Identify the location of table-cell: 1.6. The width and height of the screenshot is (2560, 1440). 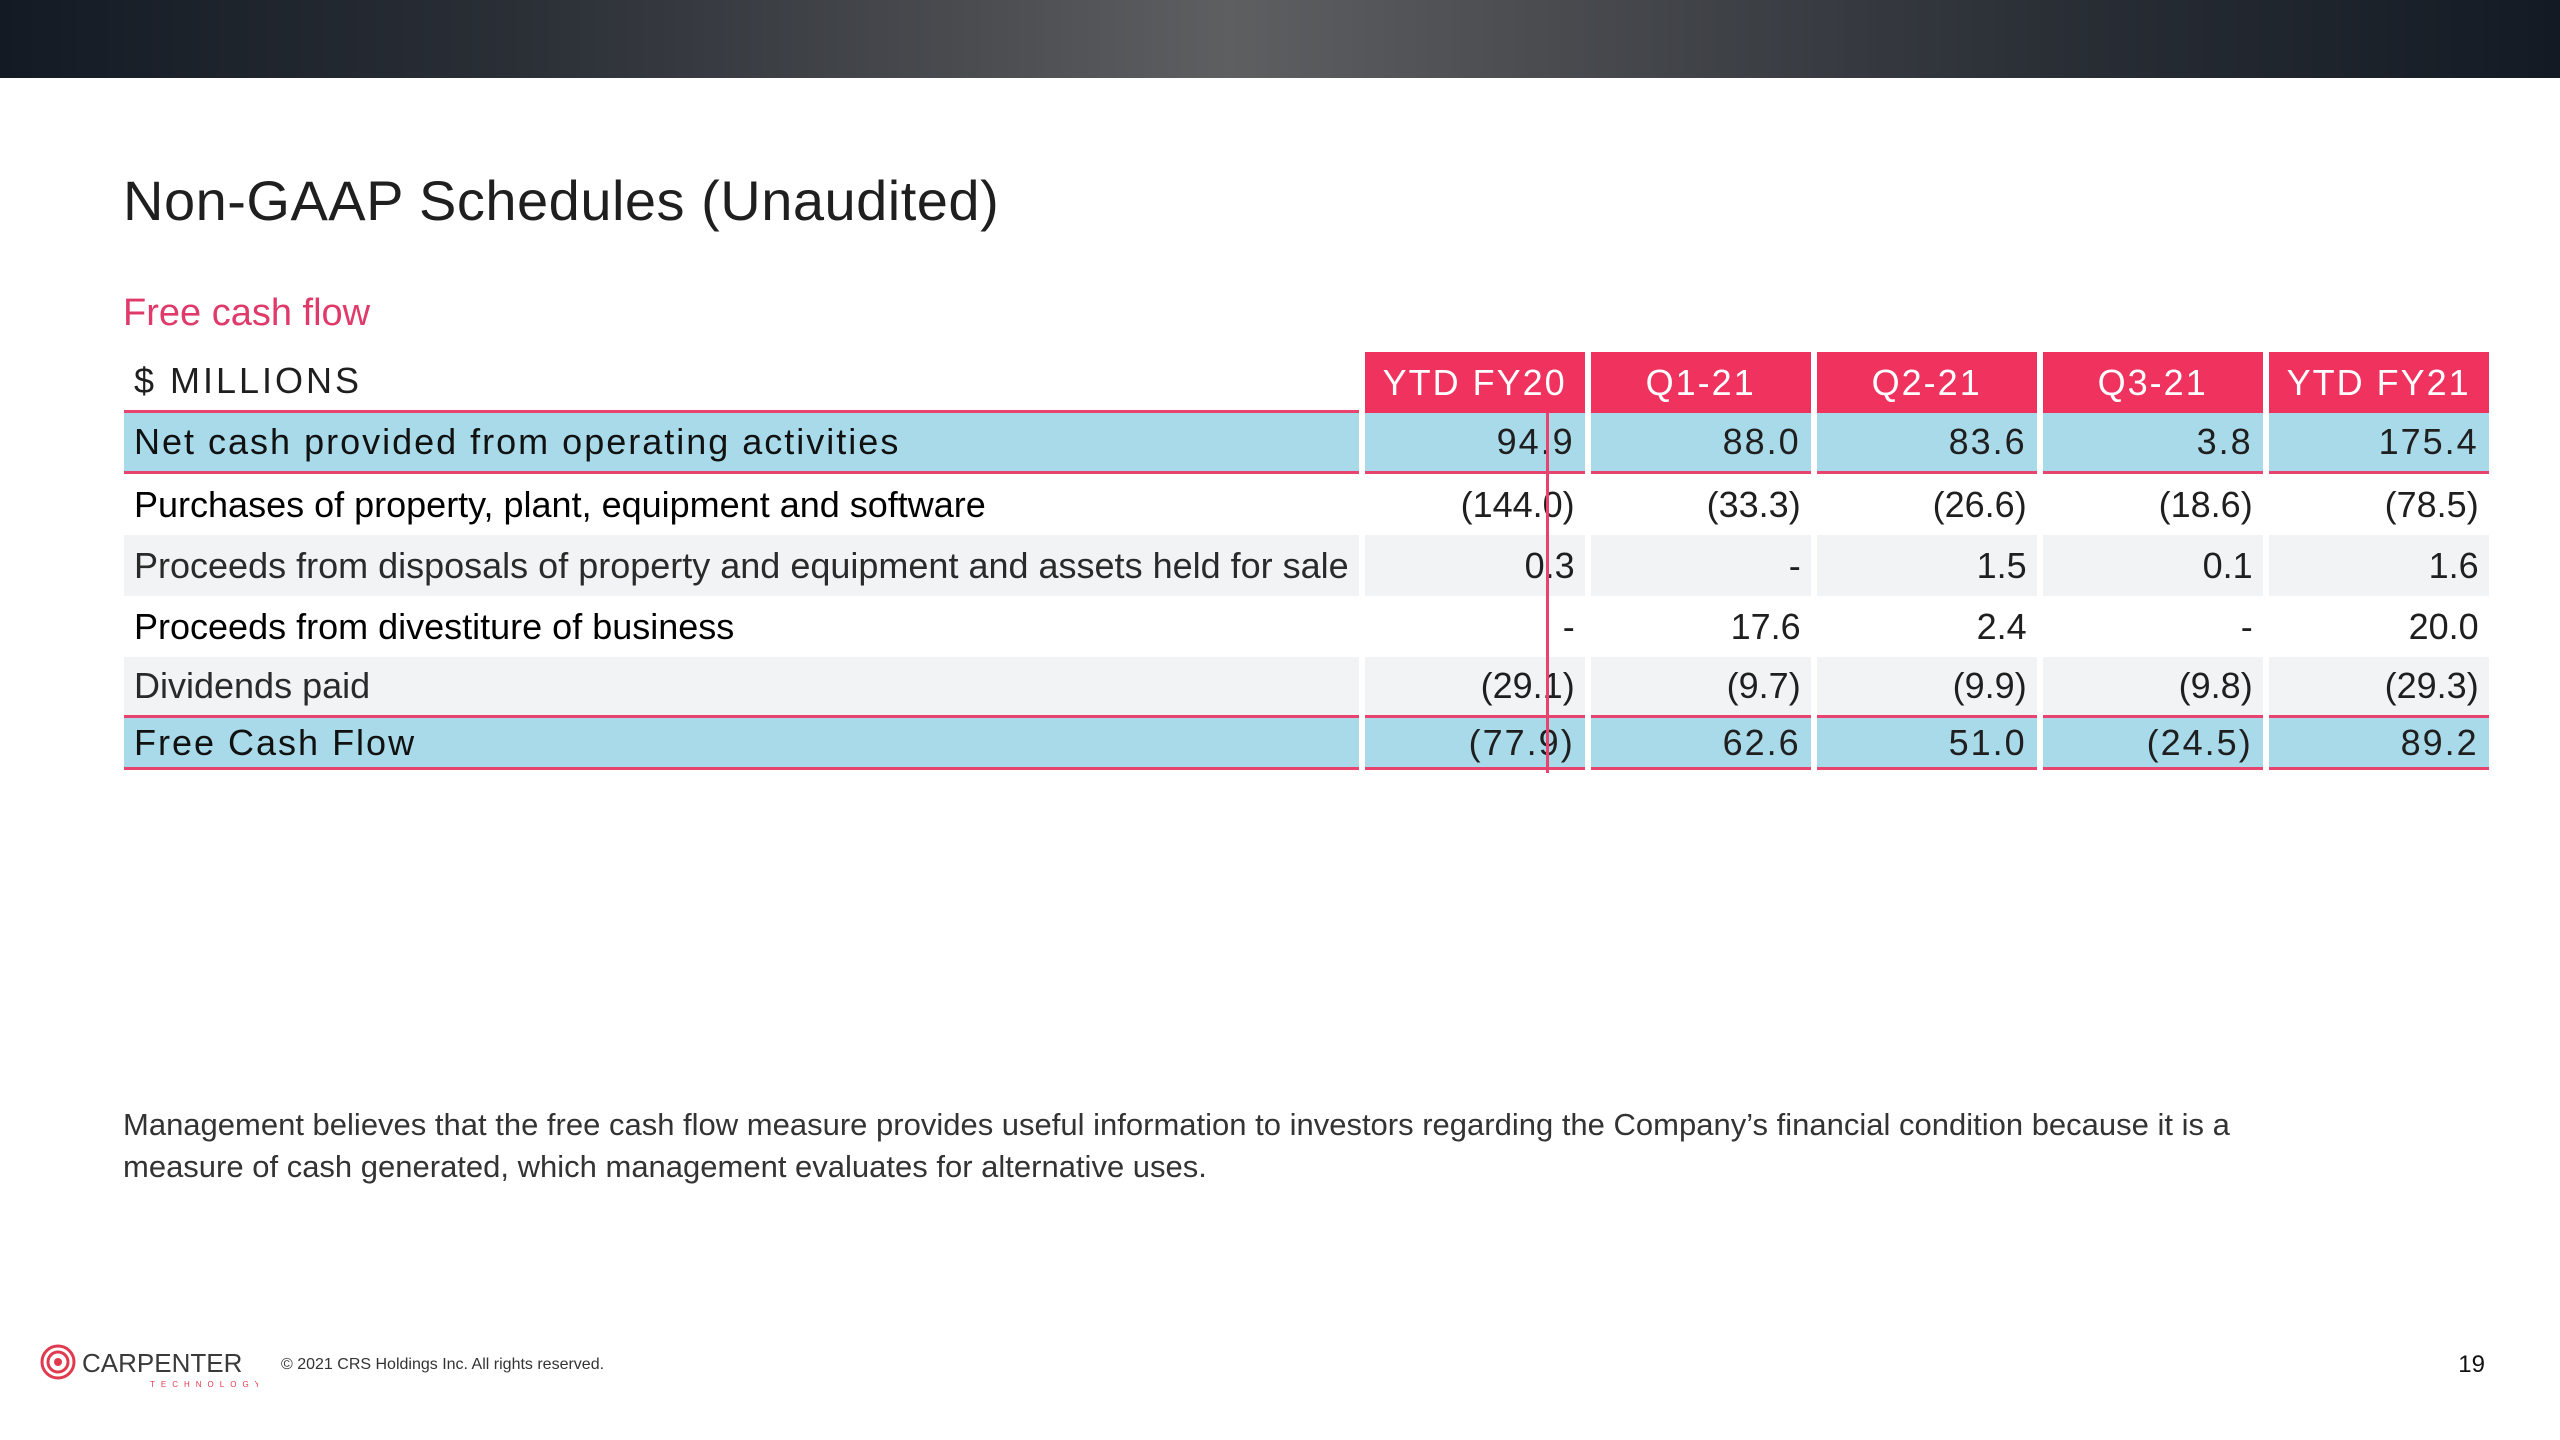
(2378, 565).